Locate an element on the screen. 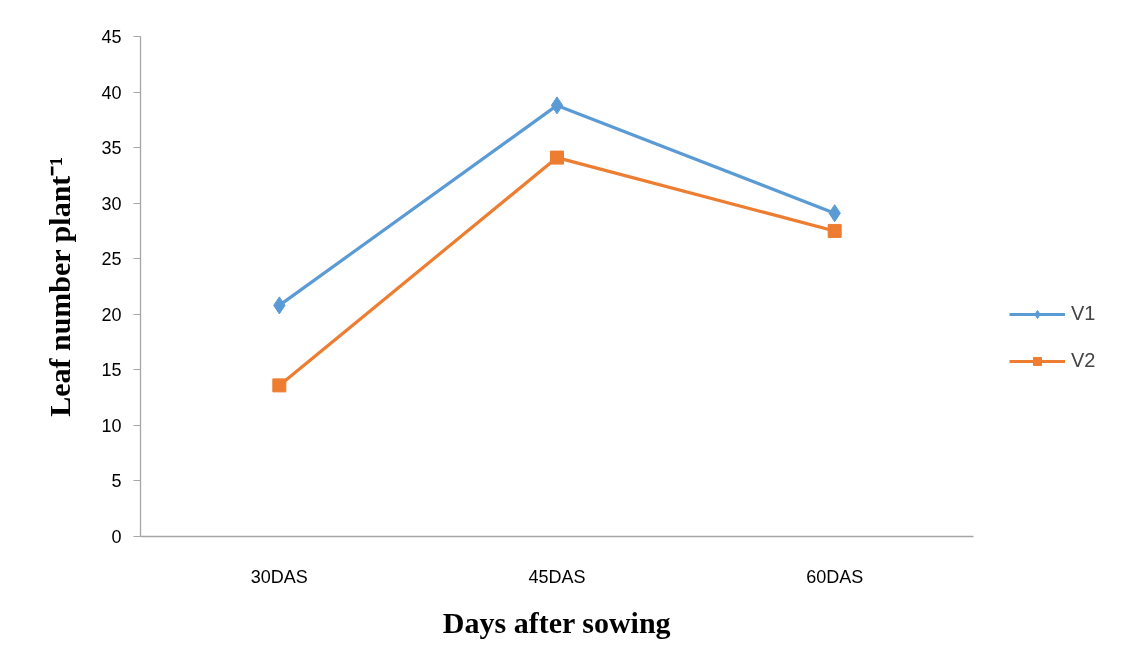 Image resolution: width=1122 pixels, height=661 pixels. y-tick-label: 30 is located at coordinates (111, 203).